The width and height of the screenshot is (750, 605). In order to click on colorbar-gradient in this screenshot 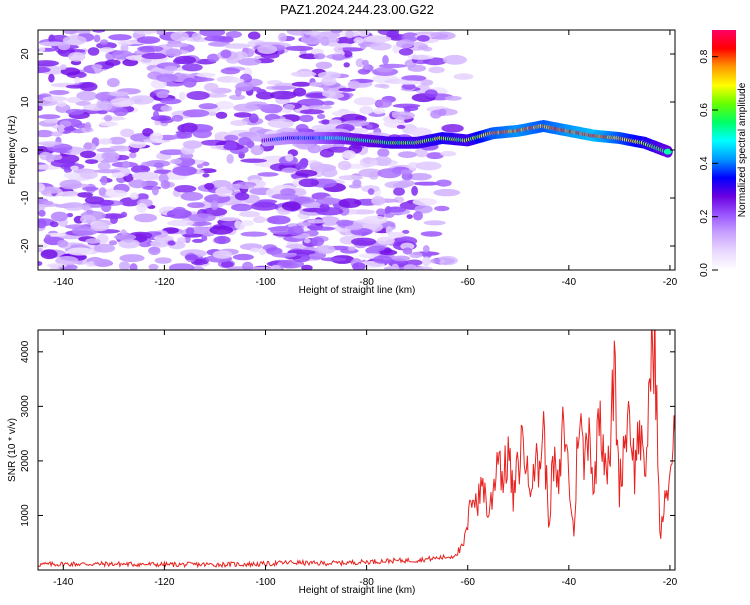, I will do `click(724, 150)`.